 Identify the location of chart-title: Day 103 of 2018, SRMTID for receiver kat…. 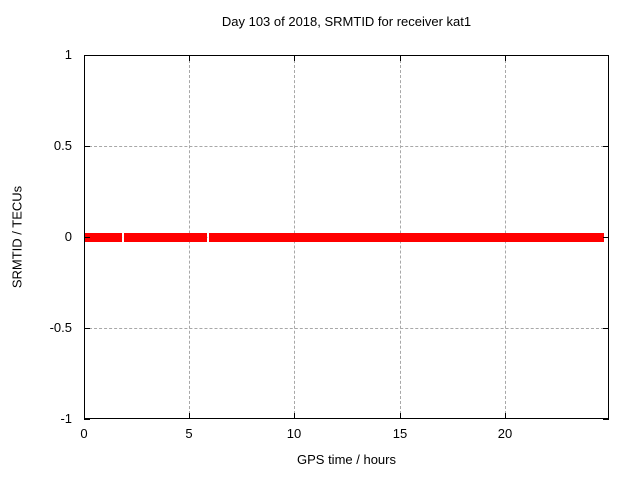
(346, 21).